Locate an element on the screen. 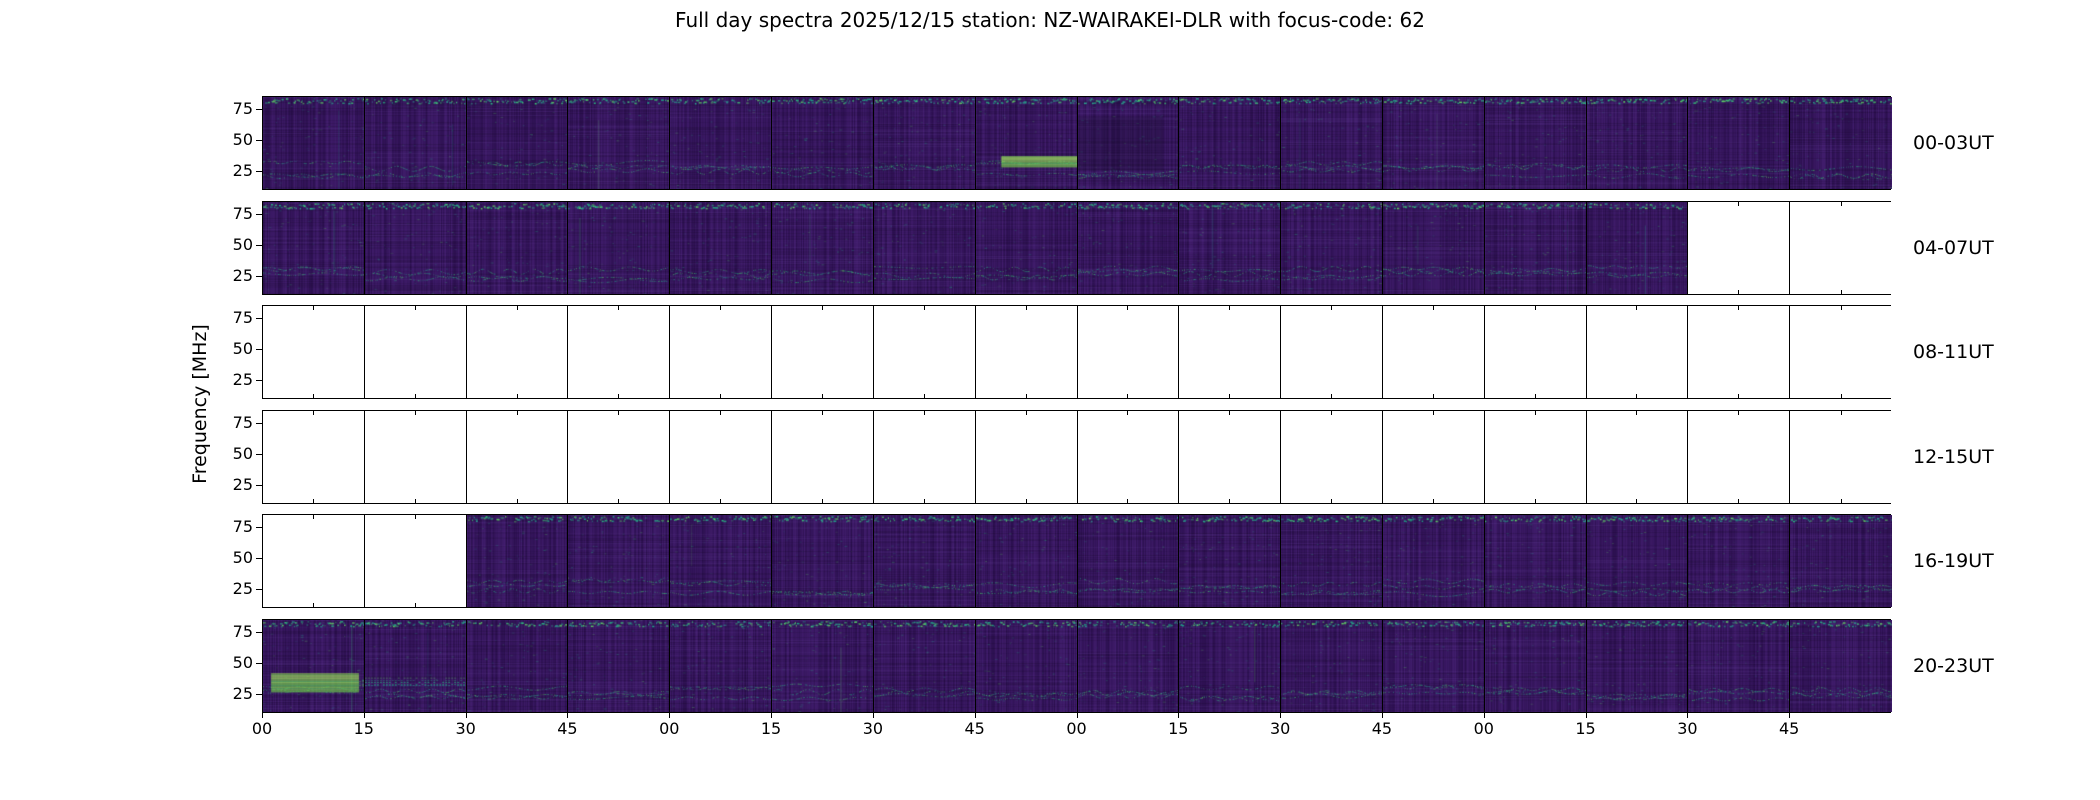  spectrogram-row-20-23ut is located at coordinates (1077, 665).